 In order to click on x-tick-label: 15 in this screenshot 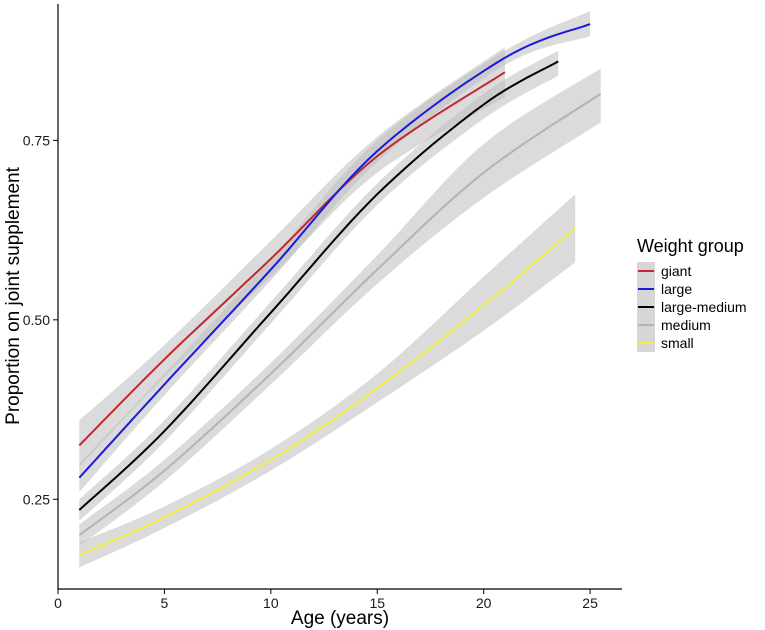, I will do `click(377, 603)`.